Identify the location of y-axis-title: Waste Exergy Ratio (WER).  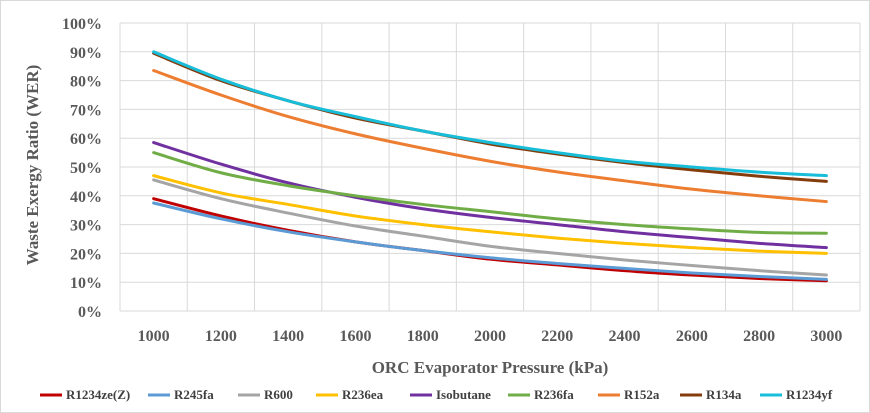
(32, 165).